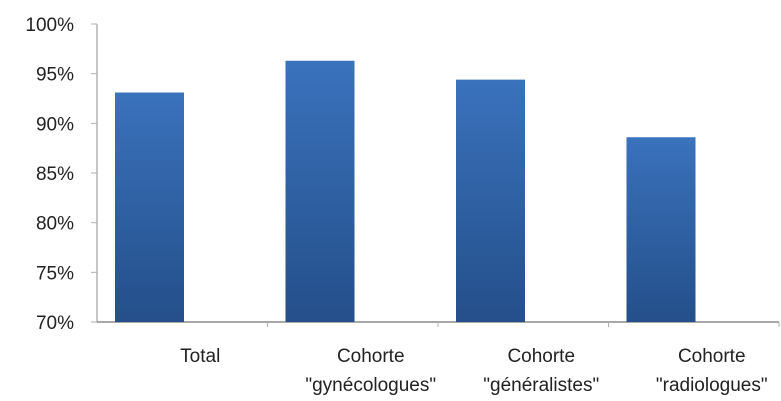 The width and height of the screenshot is (781, 401). Describe the element at coordinates (370, 385) in the screenshot. I see `x-category-label: "gynécologues"` at that location.